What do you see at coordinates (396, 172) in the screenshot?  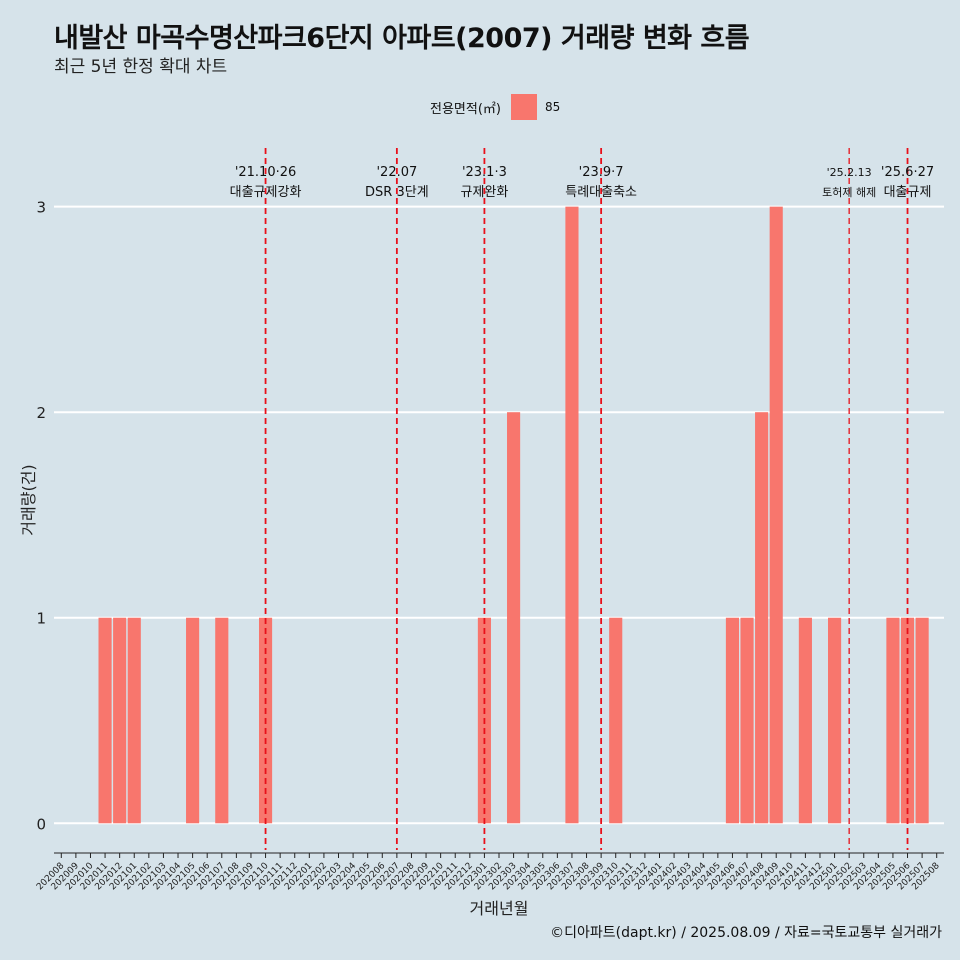 I see `event-date-label: '22.07` at bounding box center [396, 172].